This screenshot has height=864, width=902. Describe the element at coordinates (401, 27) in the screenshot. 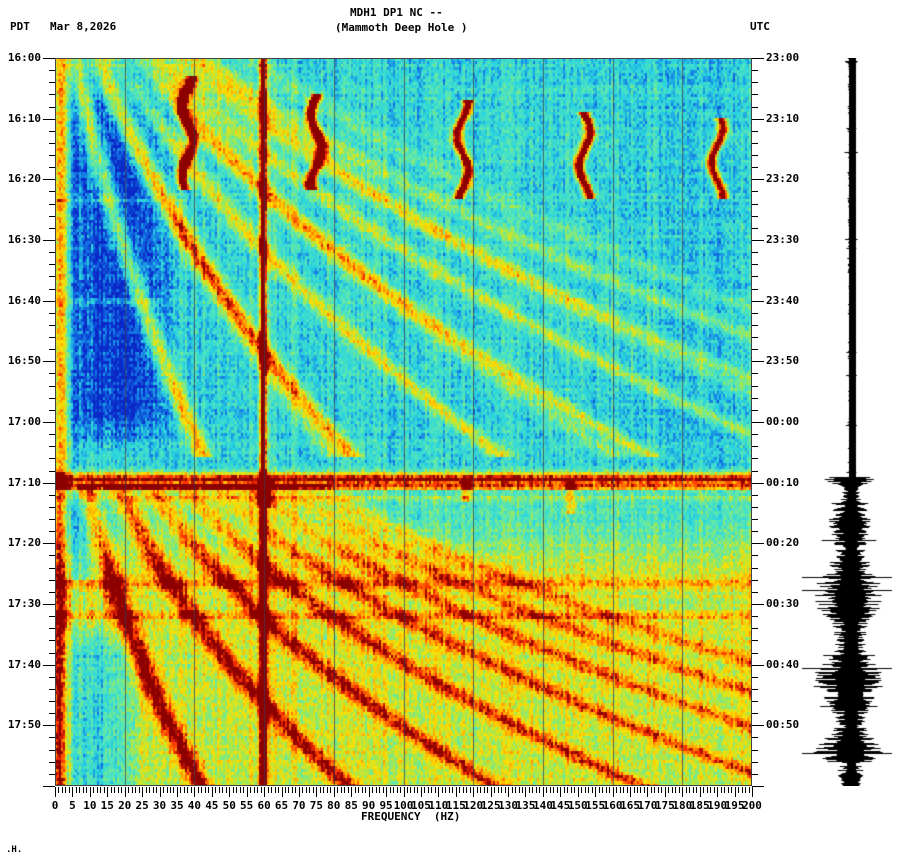

I see `station-name-subtitle: (Mammoth Deep Hole )` at that location.